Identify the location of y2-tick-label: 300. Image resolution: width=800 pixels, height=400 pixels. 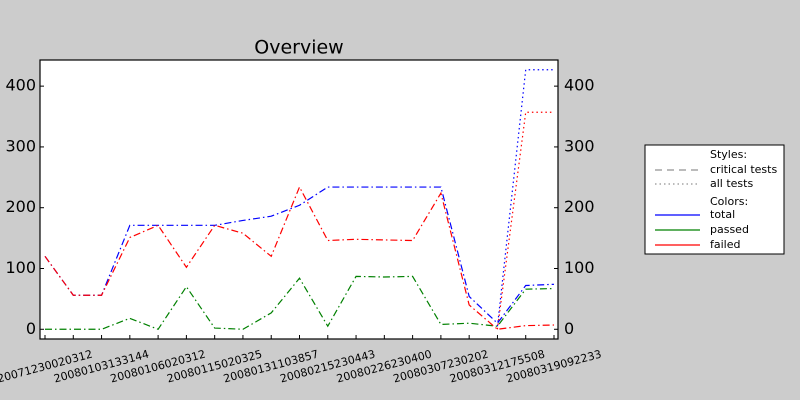
(579, 145).